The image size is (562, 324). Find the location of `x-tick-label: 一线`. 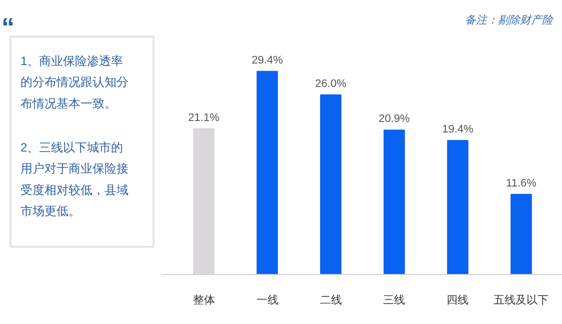

x-tick-label: 一线 is located at coordinates (267, 300).